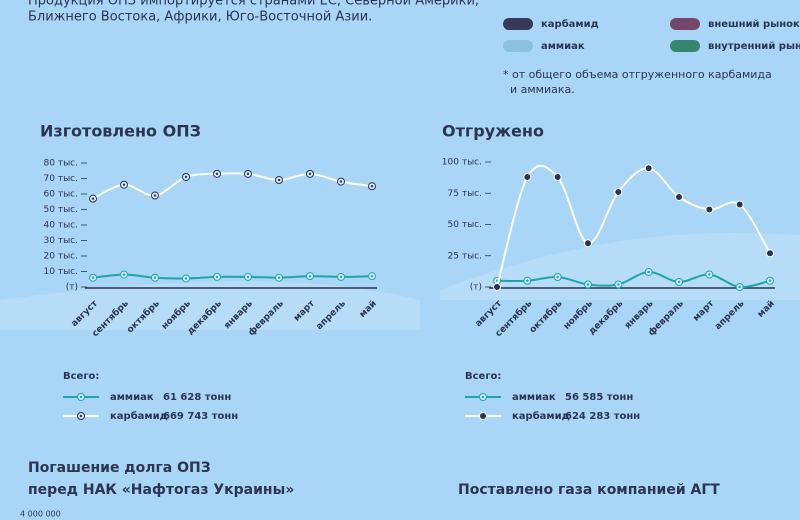 The height and width of the screenshot is (520, 800). I want to click on x-tick-label: май, so click(766, 309).